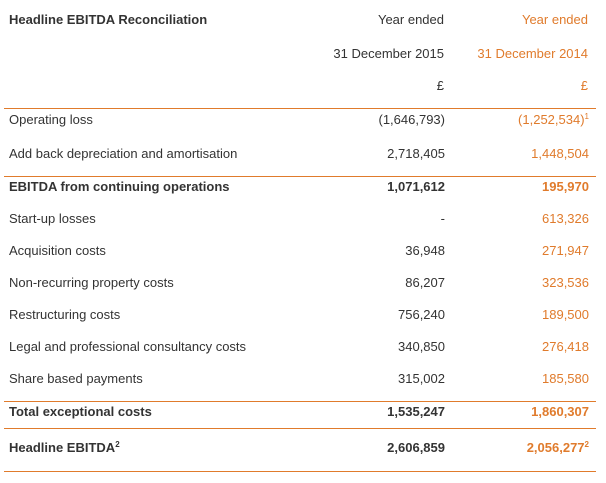  I want to click on current-value: 315,002, so click(421, 378).